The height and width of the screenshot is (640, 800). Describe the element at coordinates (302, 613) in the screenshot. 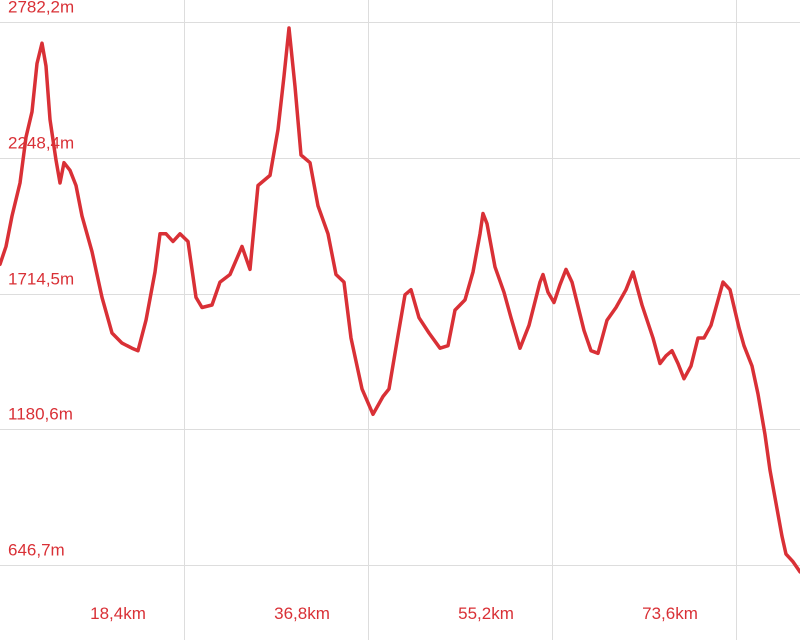

I see `x-tick-label: 36,8km` at that location.